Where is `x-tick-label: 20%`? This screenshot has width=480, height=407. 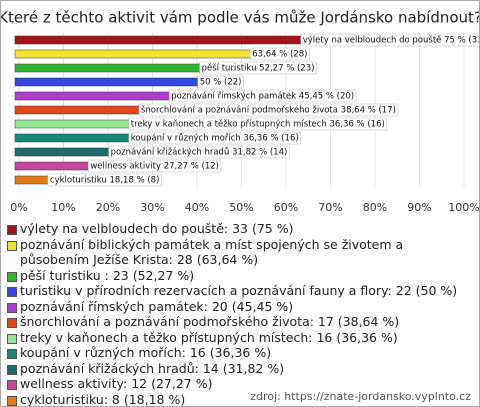
x-tick-label: 20% is located at coordinates (108, 207).